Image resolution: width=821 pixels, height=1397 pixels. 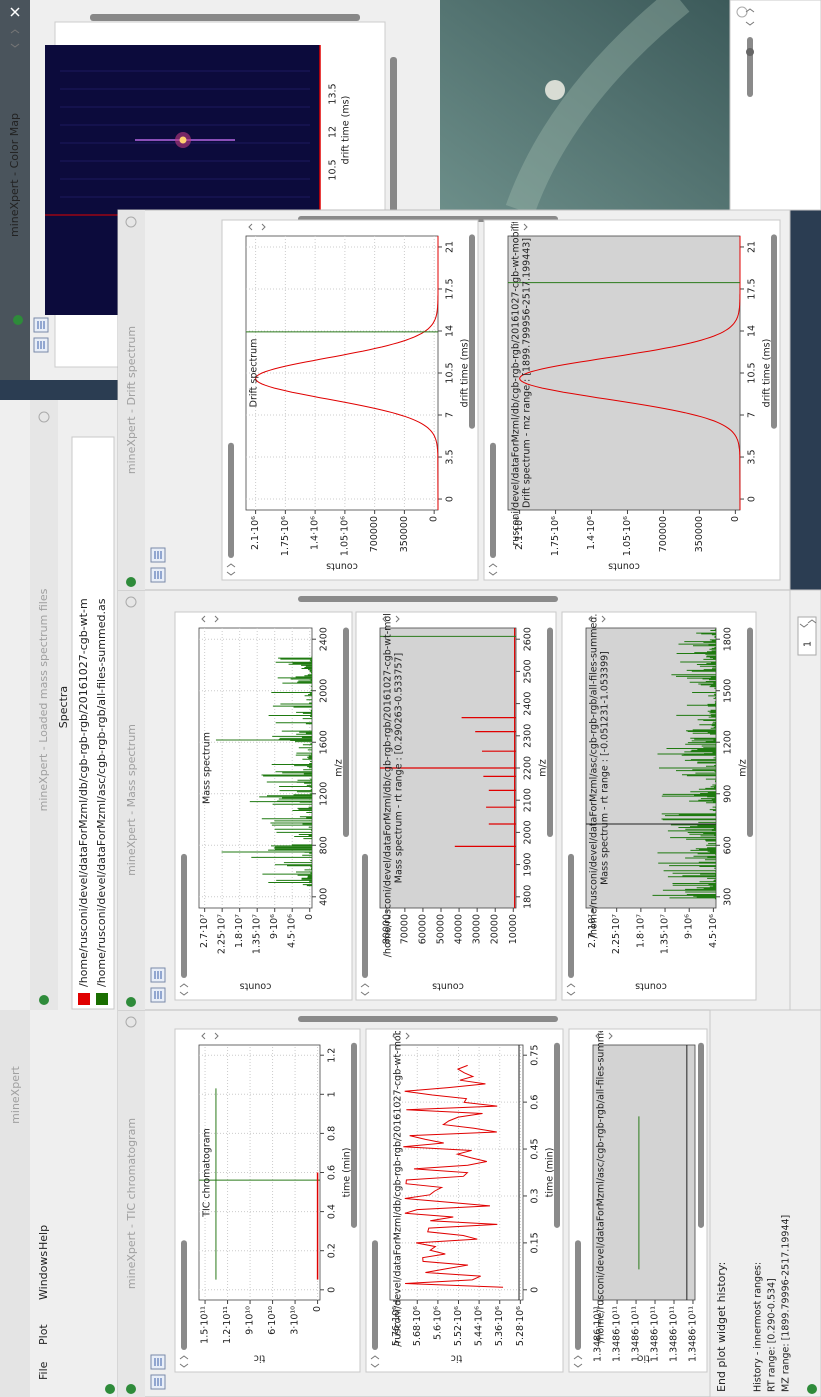 What do you see at coordinates (519, 533) in the screenshot?
I see `y-tick-label: 2.1·10⁶` at bounding box center [519, 533].